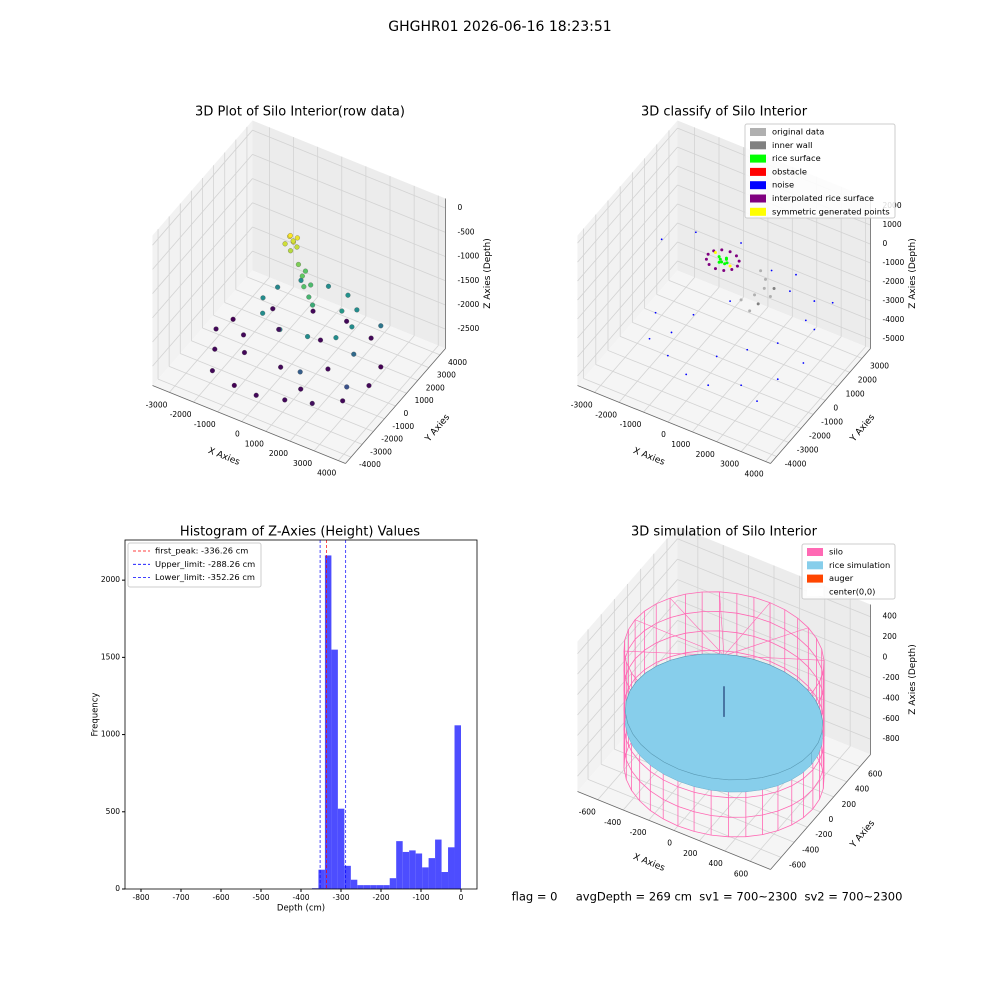 The image size is (1000, 1000). I want to click on x-tick-label: 3000, so click(302, 463).